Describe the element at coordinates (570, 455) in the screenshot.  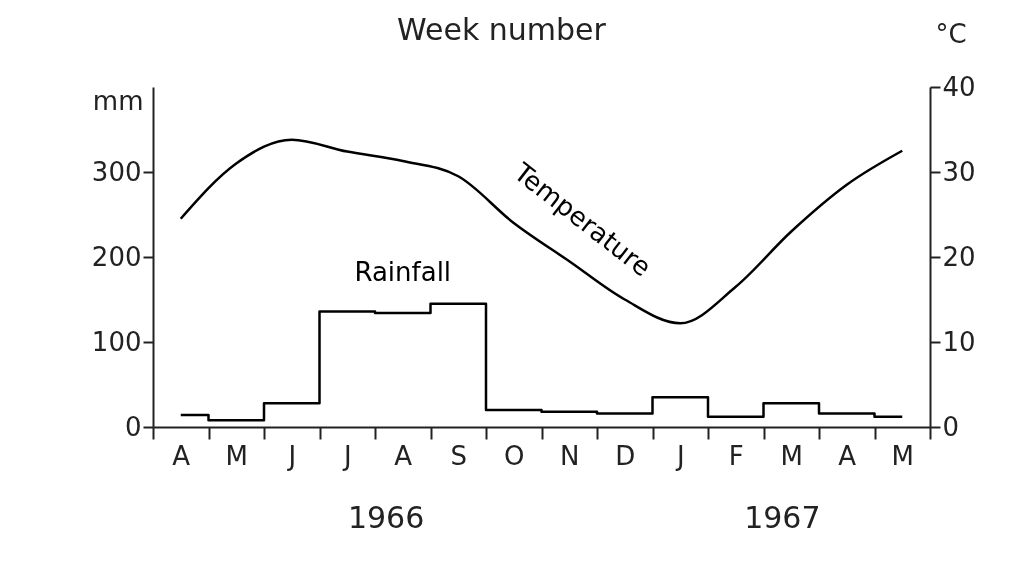
I see `x-tick-label: N` at that location.